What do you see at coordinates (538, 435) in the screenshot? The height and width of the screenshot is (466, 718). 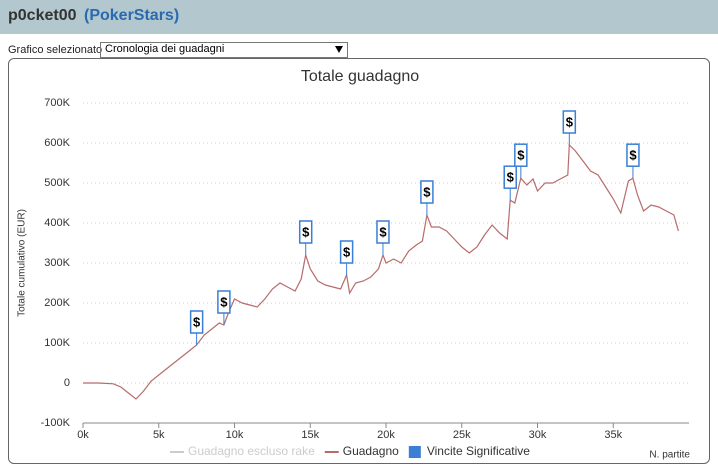 I see `x-tick-label: 30k` at bounding box center [538, 435].